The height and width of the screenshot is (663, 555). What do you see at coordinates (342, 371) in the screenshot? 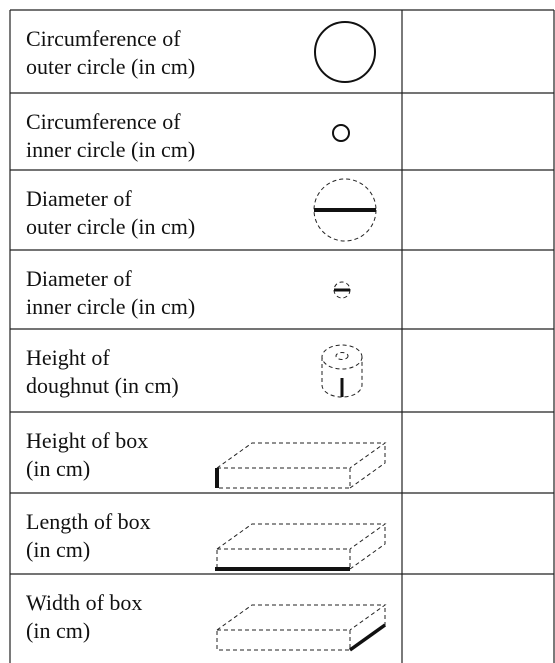
I see `icon-doughnut` at bounding box center [342, 371].